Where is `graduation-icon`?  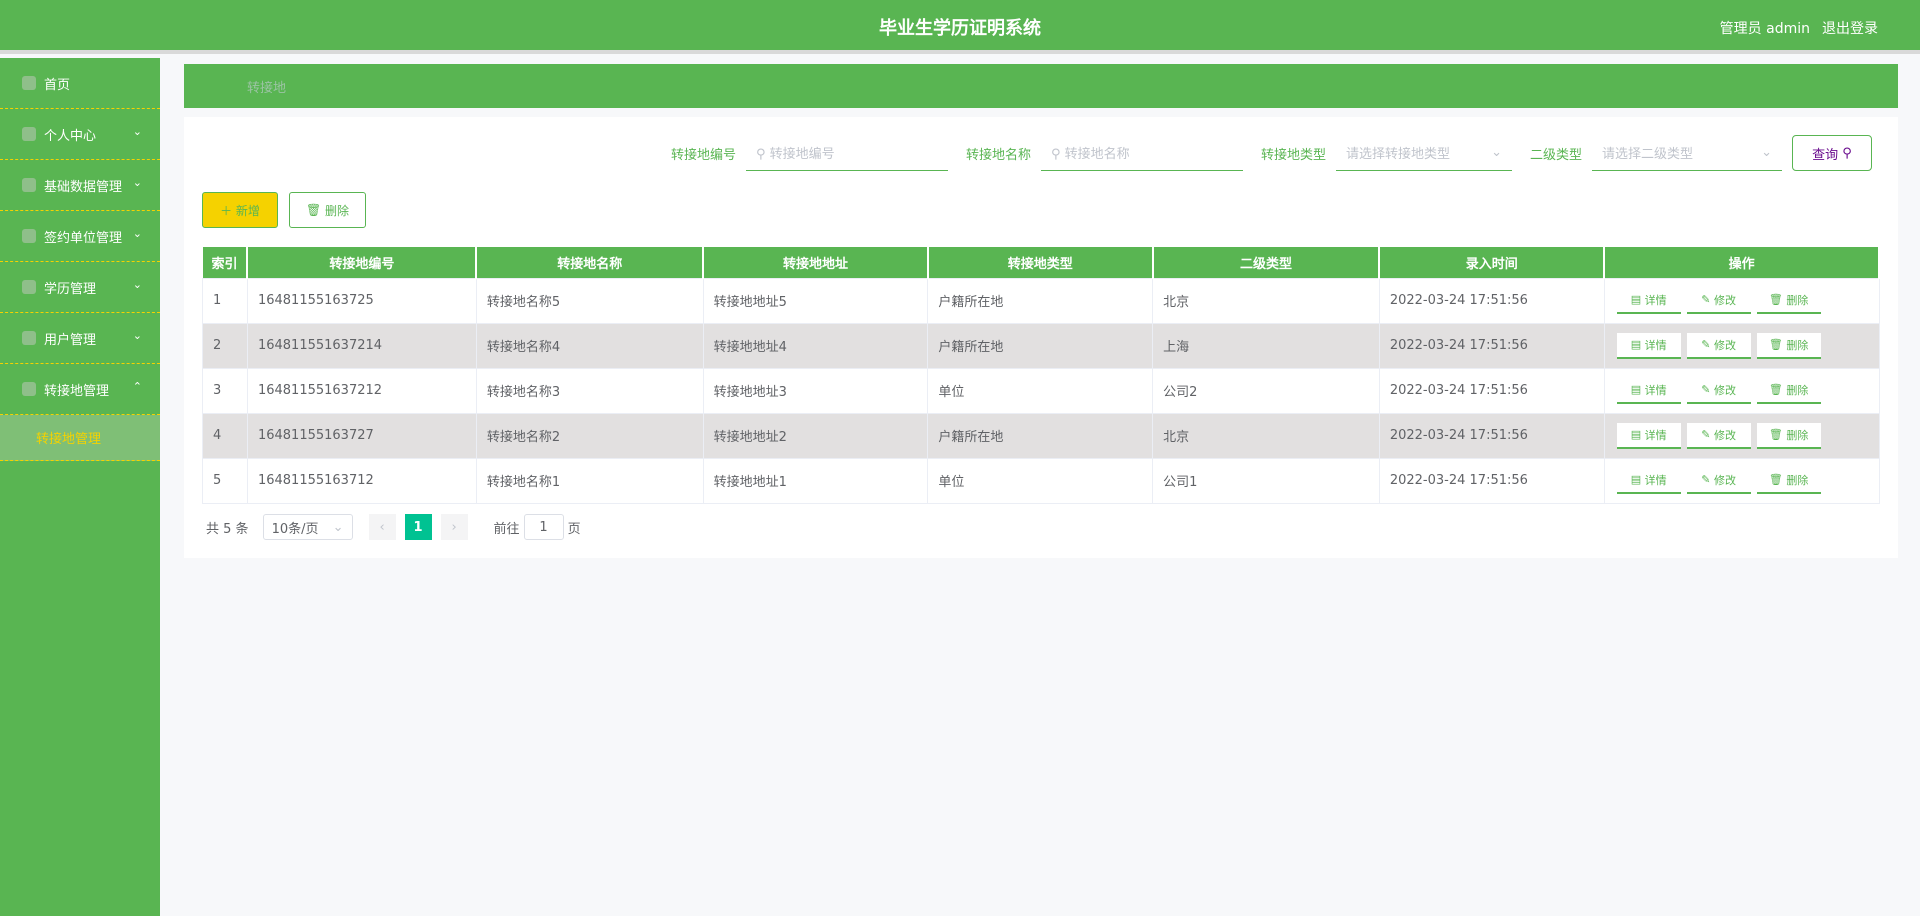 graduation-icon is located at coordinates (29, 287).